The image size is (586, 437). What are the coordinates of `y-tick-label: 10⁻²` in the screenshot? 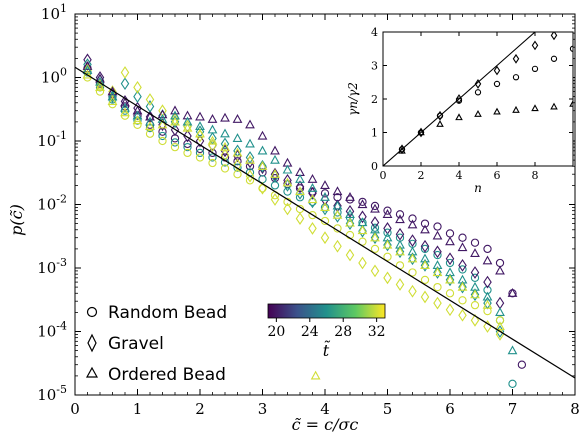 It's located at (52, 203).